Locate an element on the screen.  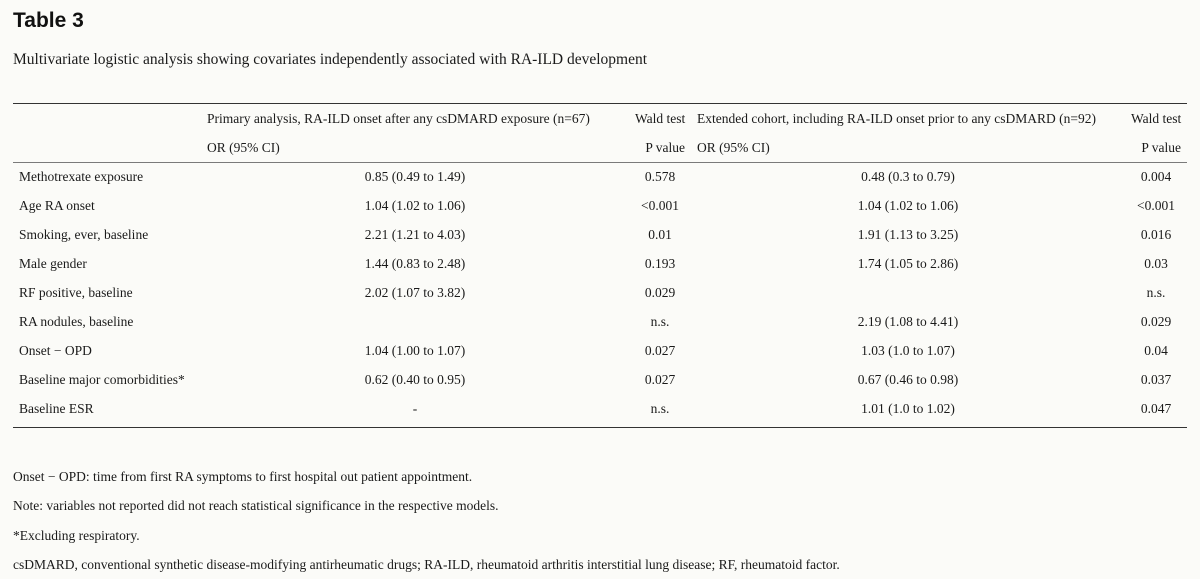
row-p-extended: 0.004 is located at coordinates (1156, 176).